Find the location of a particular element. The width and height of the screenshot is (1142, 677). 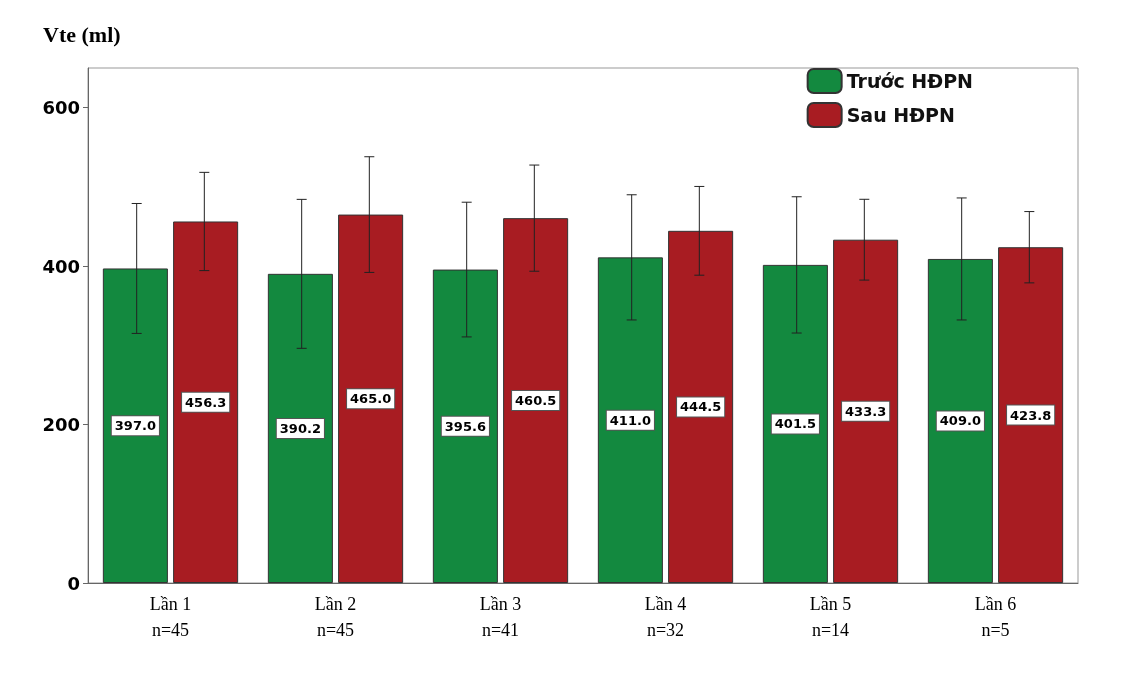

y-axis-title: Vte (ml) is located at coordinates (82, 34).